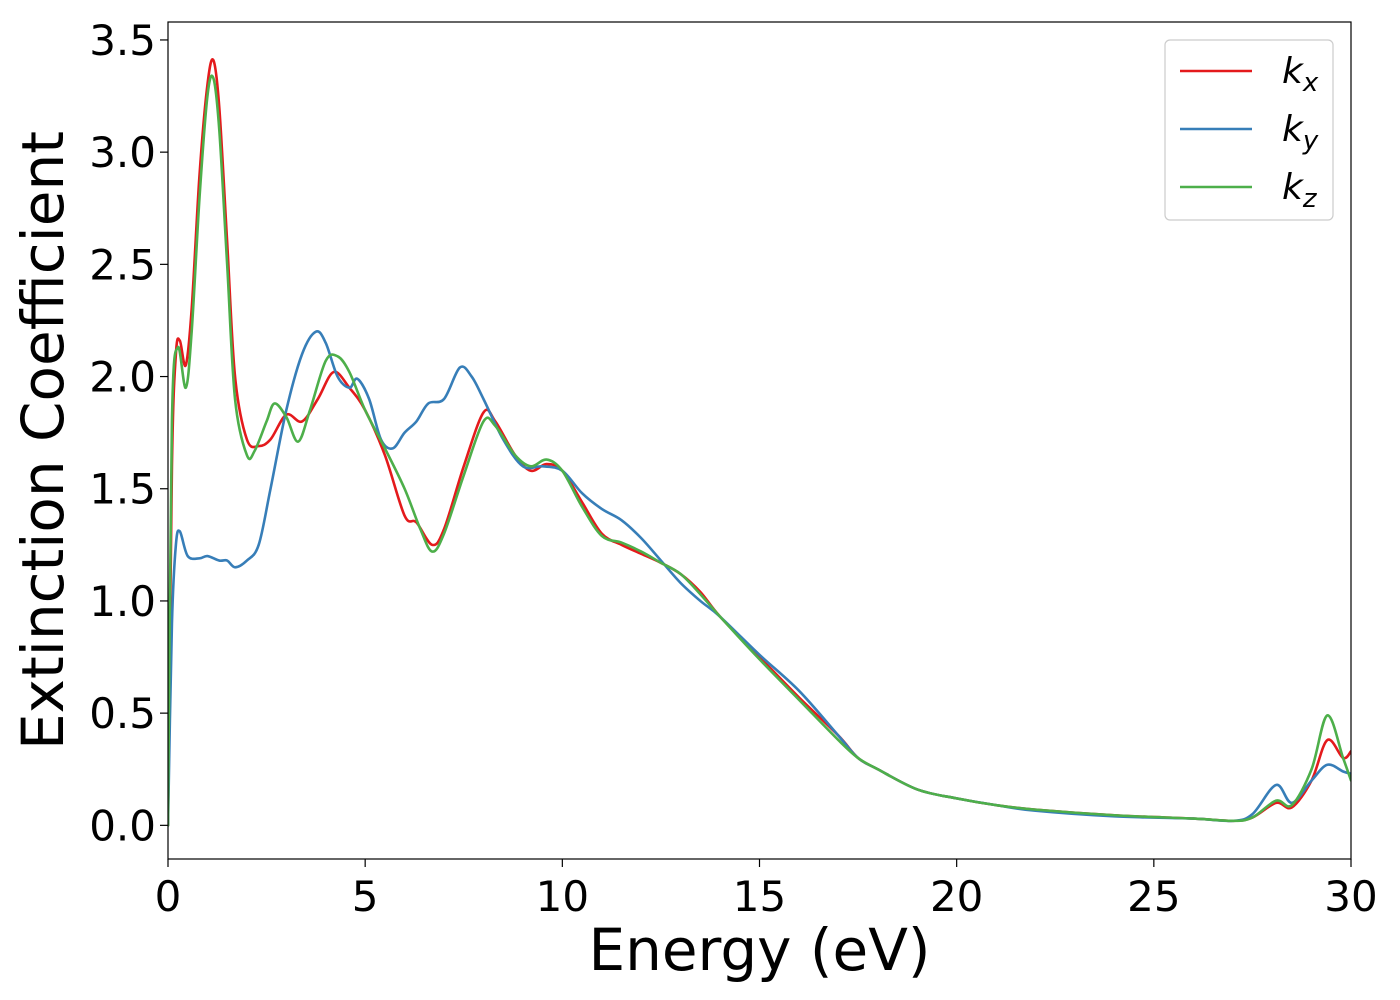 The width and height of the screenshot is (1400, 1000). I want to click on legend: kx ky kz, so click(1249, 130).